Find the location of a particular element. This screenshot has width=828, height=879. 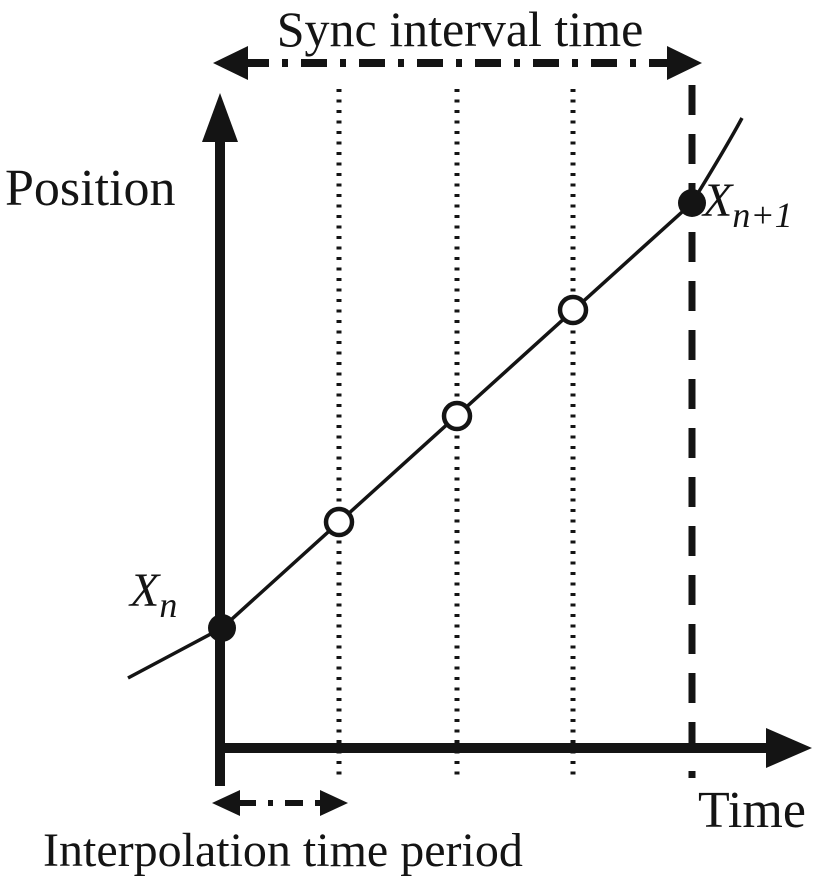

x-axis-label: Time is located at coordinates (752, 810).